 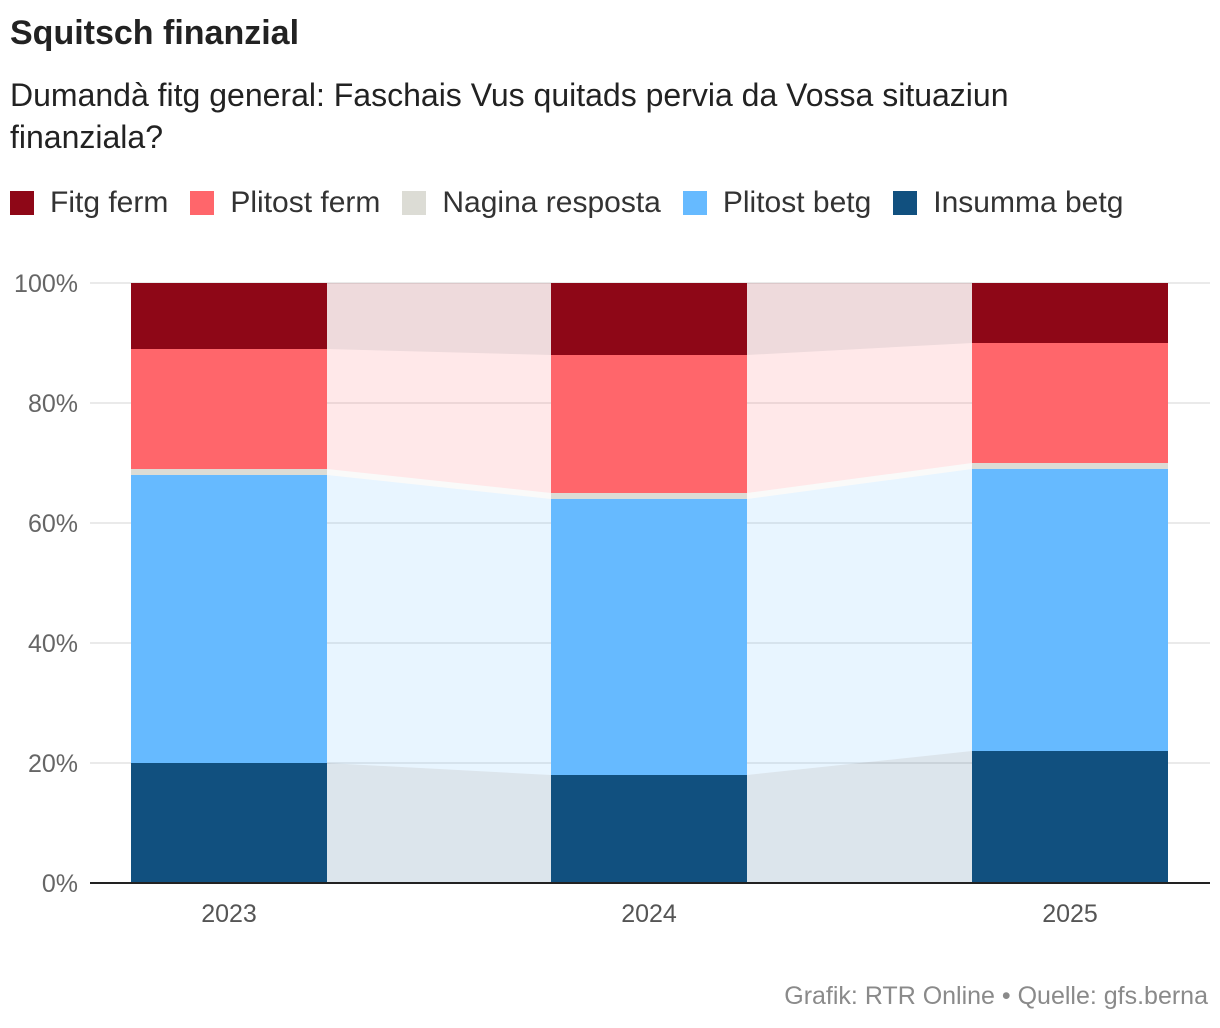 What do you see at coordinates (60, 884) in the screenshot?
I see `y-tick-label: 0%` at bounding box center [60, 884].